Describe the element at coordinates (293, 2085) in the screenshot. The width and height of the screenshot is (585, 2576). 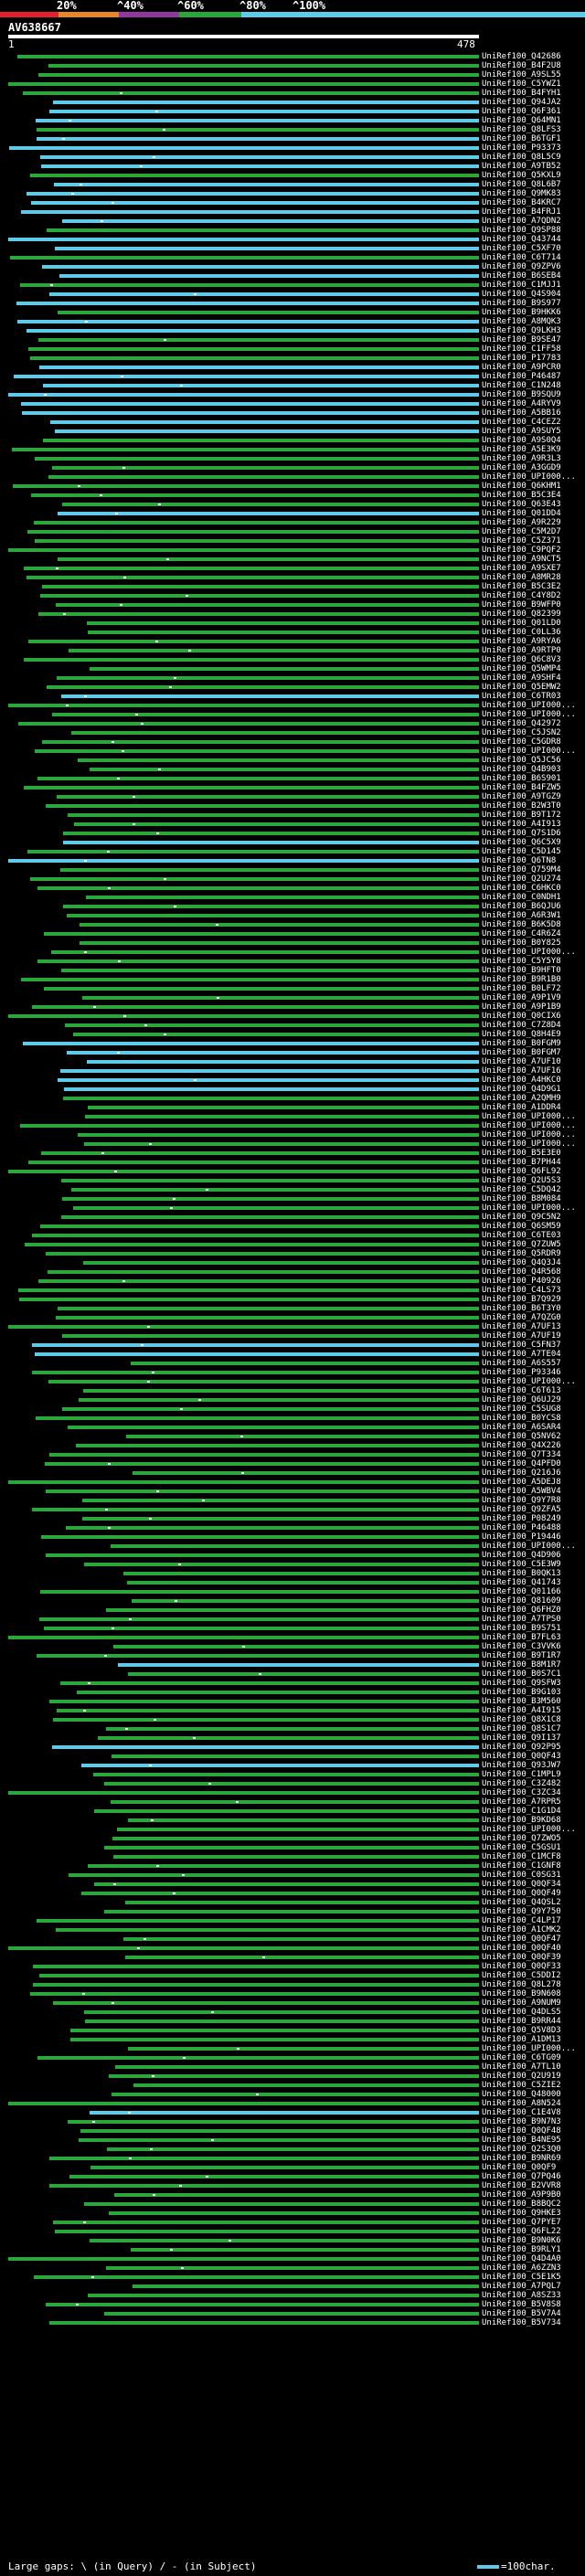
I see `hit-row: UniRef100_C5ZIE2` at that location.